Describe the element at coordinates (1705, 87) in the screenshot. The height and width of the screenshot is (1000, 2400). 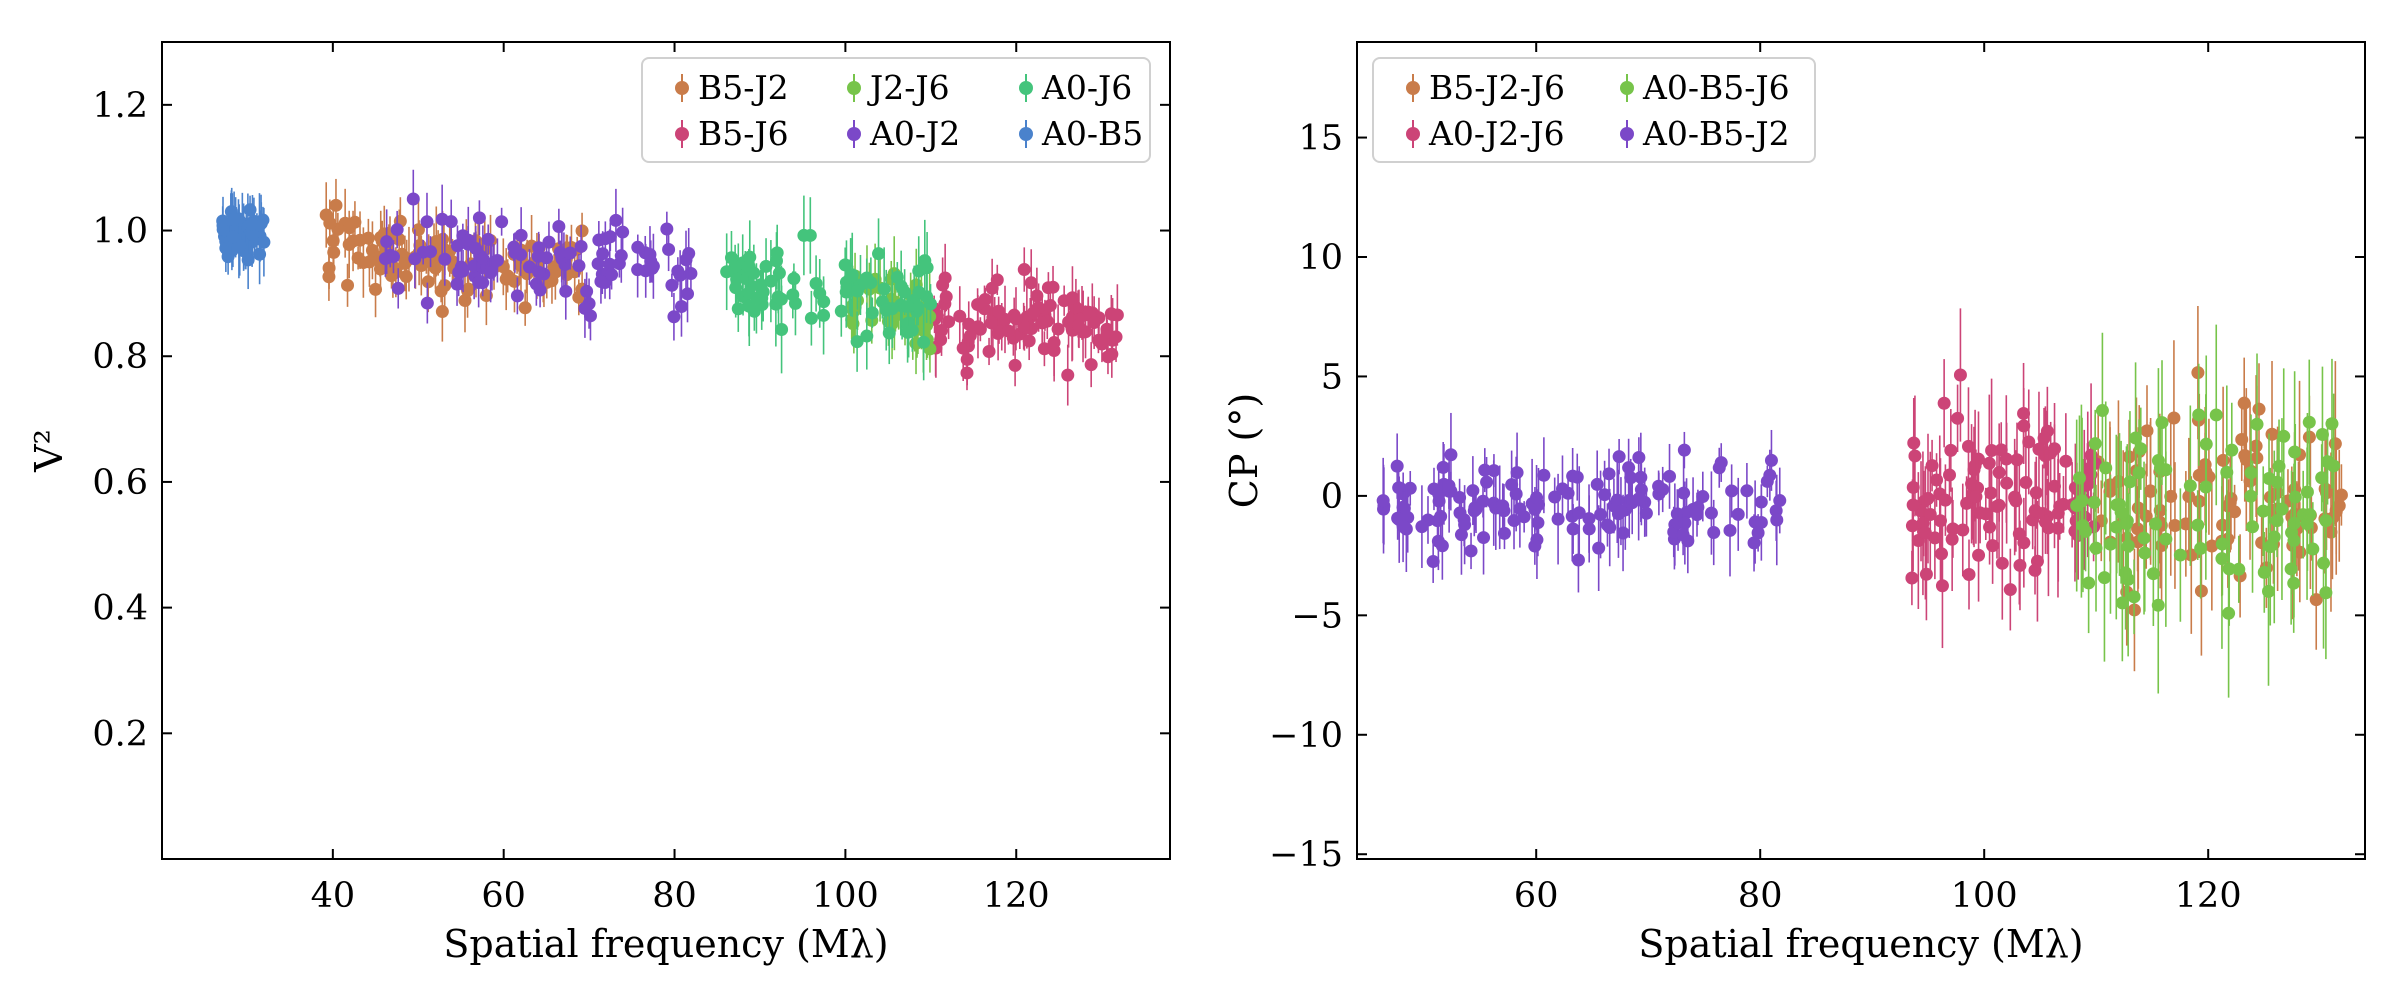
I see `legend-entry-A0-B5-J6: A0-B5-J6` at that location.